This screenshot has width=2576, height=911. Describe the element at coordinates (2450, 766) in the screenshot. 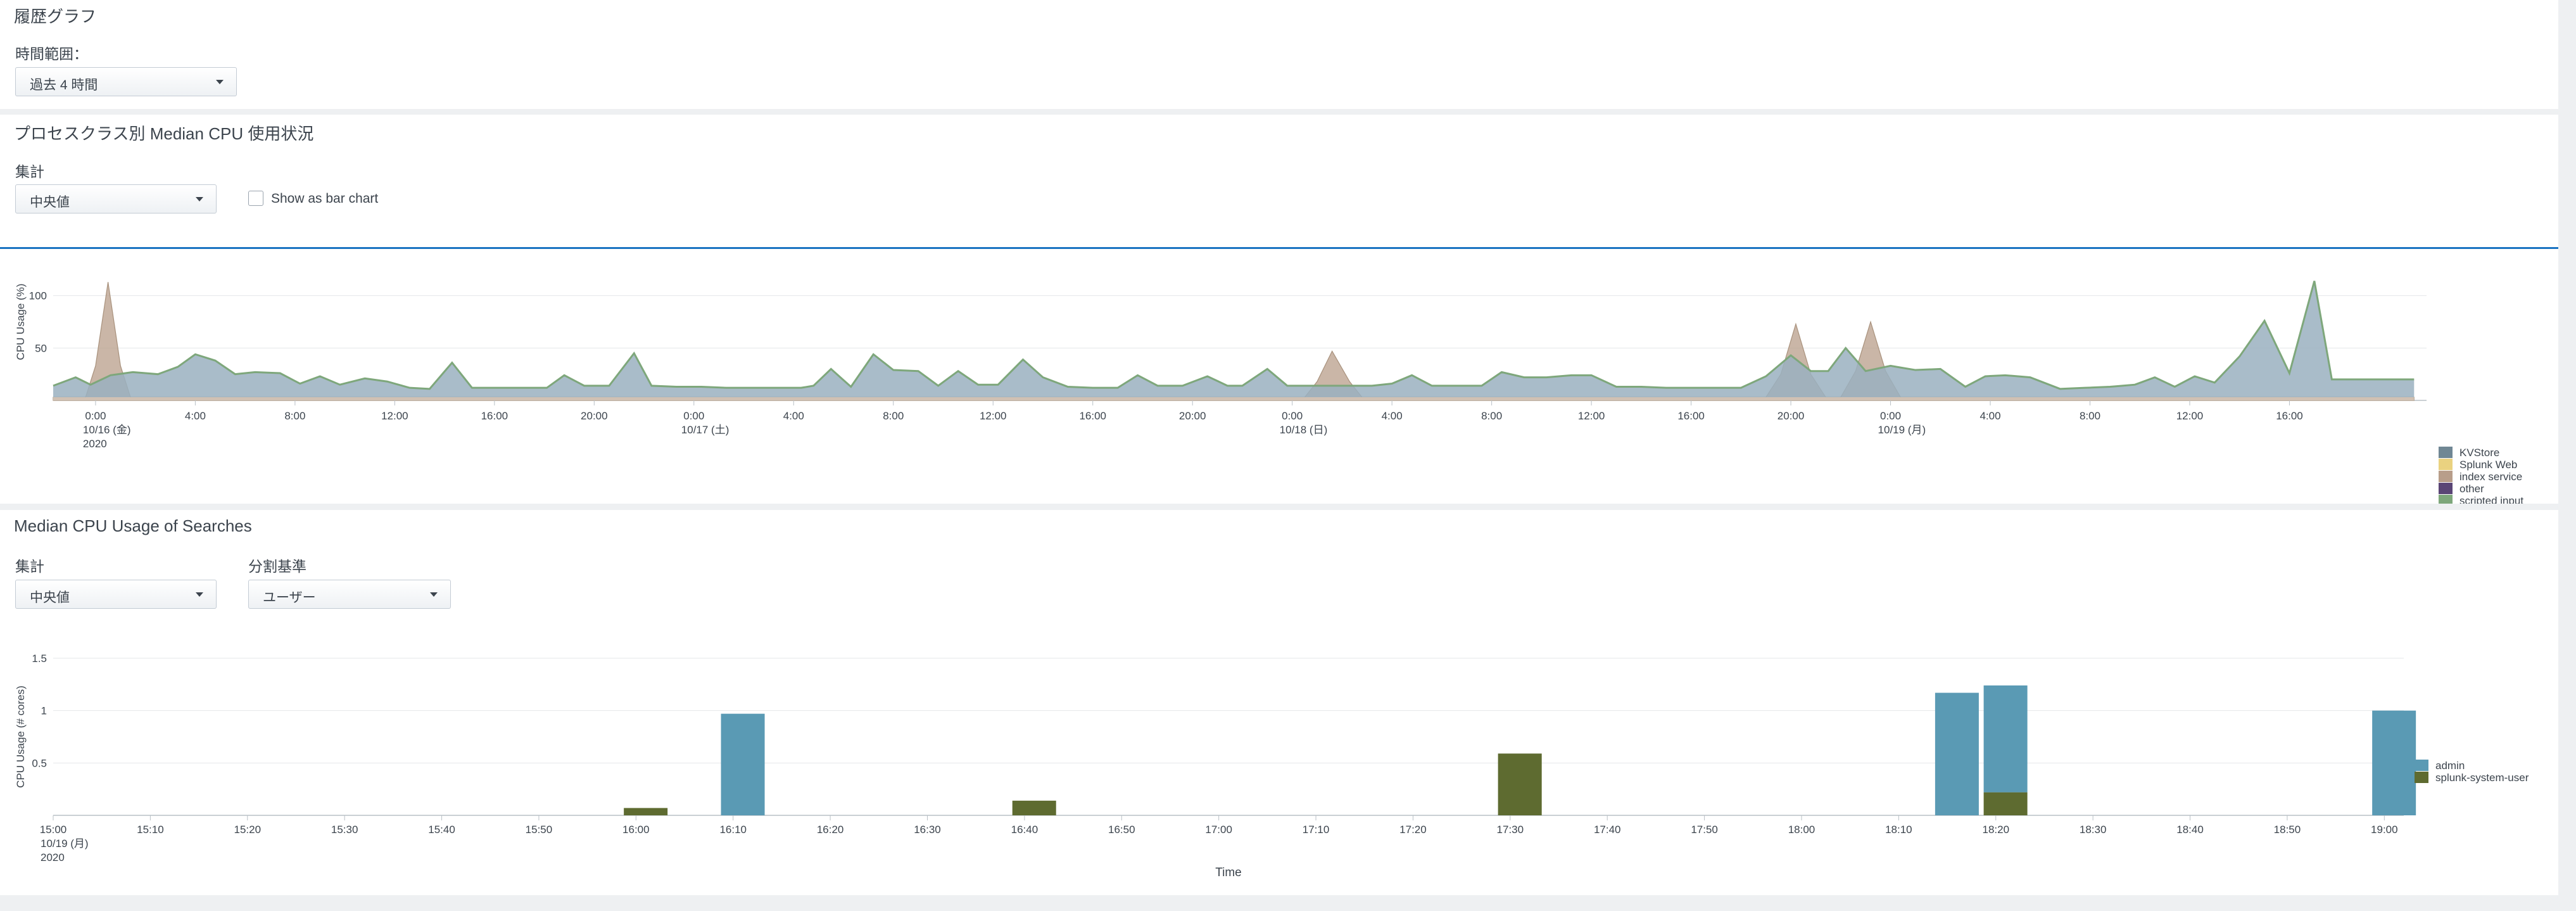

I see `legend-label: admin` at that location.